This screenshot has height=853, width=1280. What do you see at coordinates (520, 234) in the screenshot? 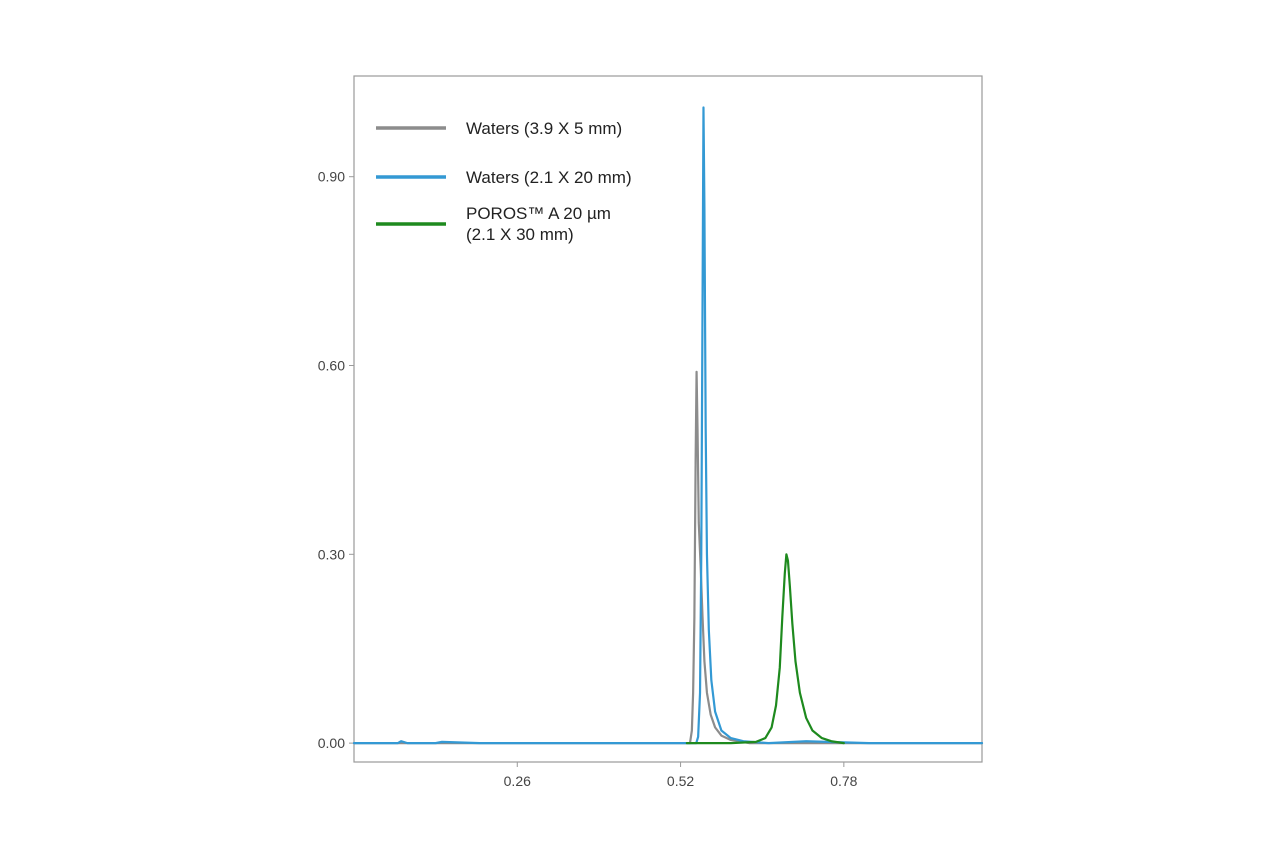
I see `legend-label-3-line-2: (2.1 X 30 mm)` at bounding box center [520, 234].